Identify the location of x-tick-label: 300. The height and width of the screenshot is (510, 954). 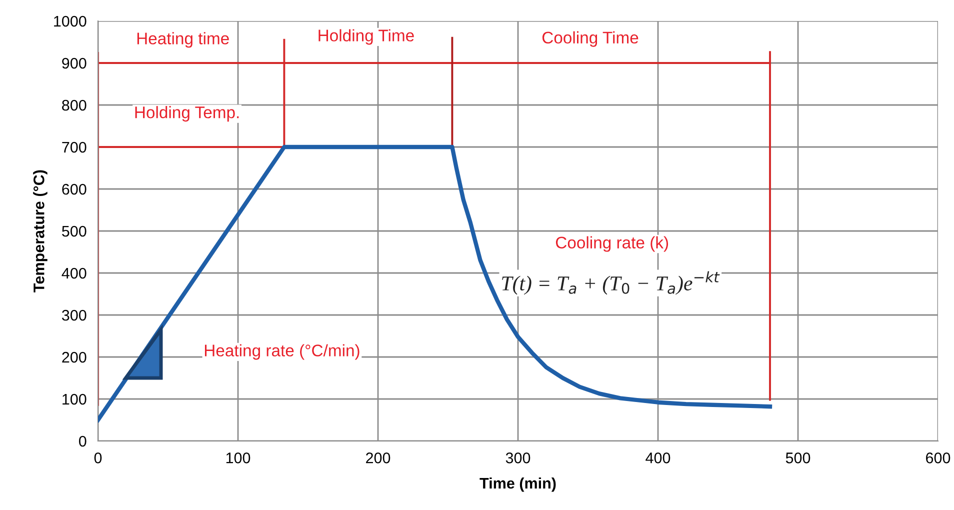
(518, 458).